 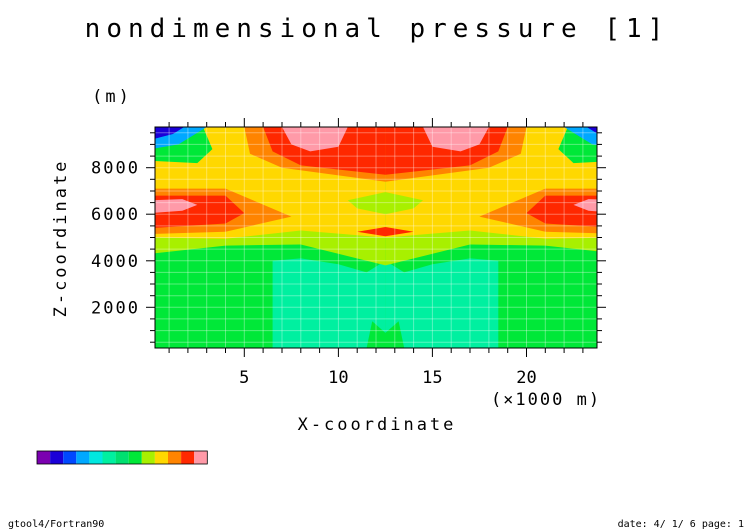 I want to click on field-corner-inner, so click(x=170, y=133).